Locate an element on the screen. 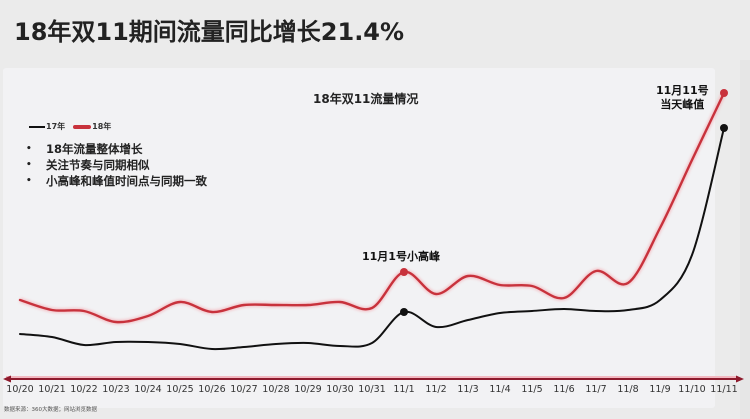 The image size is (750, 419). x-axis-tick-label: 11/7 is located at coordinates (596, 389).